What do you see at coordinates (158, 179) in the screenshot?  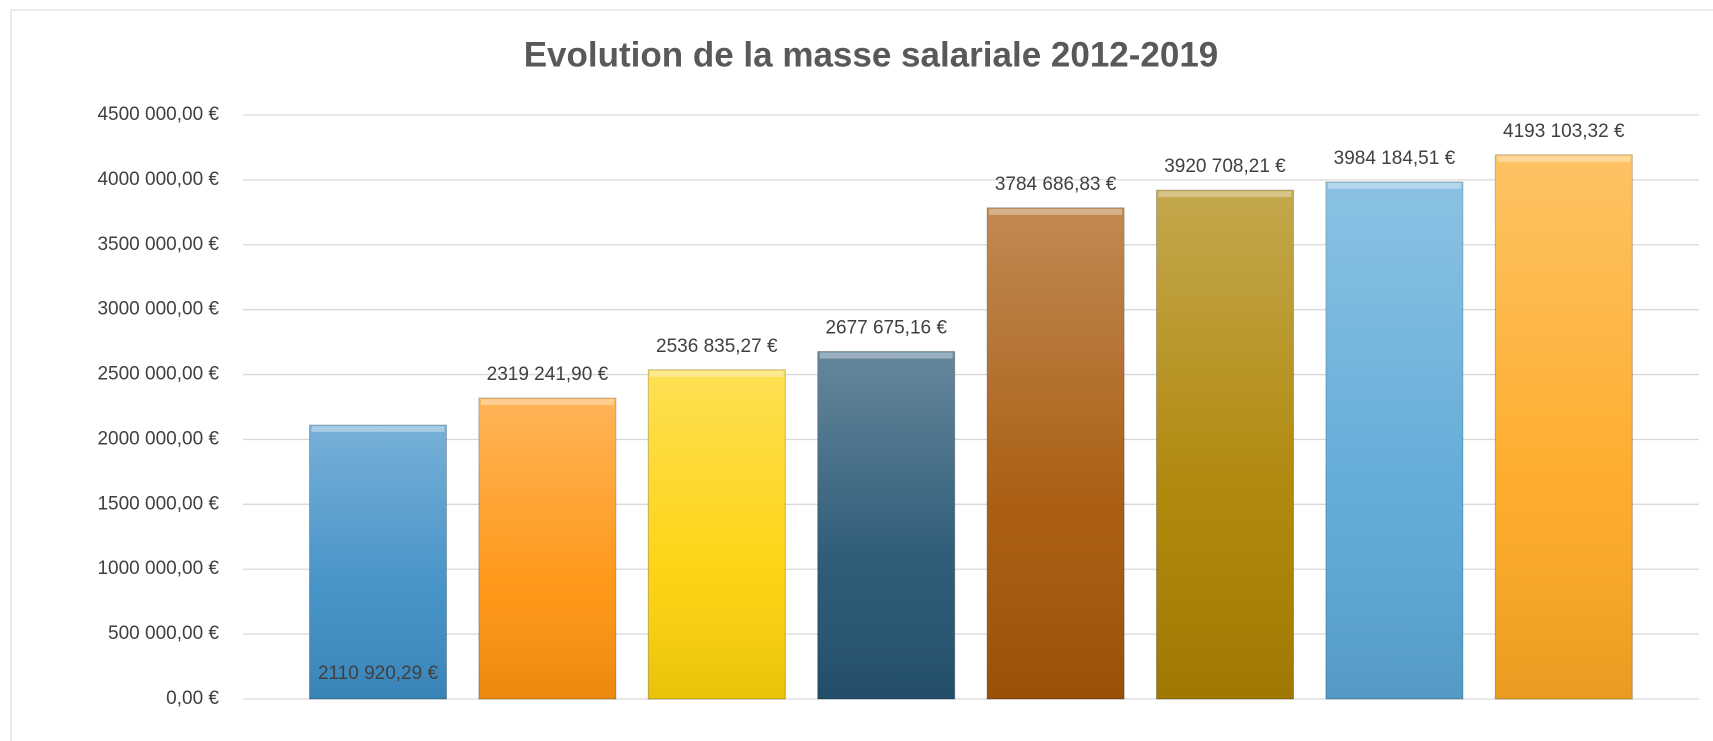 I see `y-tick-label: 4000 000,00 €` at bounding box center [158, 179].